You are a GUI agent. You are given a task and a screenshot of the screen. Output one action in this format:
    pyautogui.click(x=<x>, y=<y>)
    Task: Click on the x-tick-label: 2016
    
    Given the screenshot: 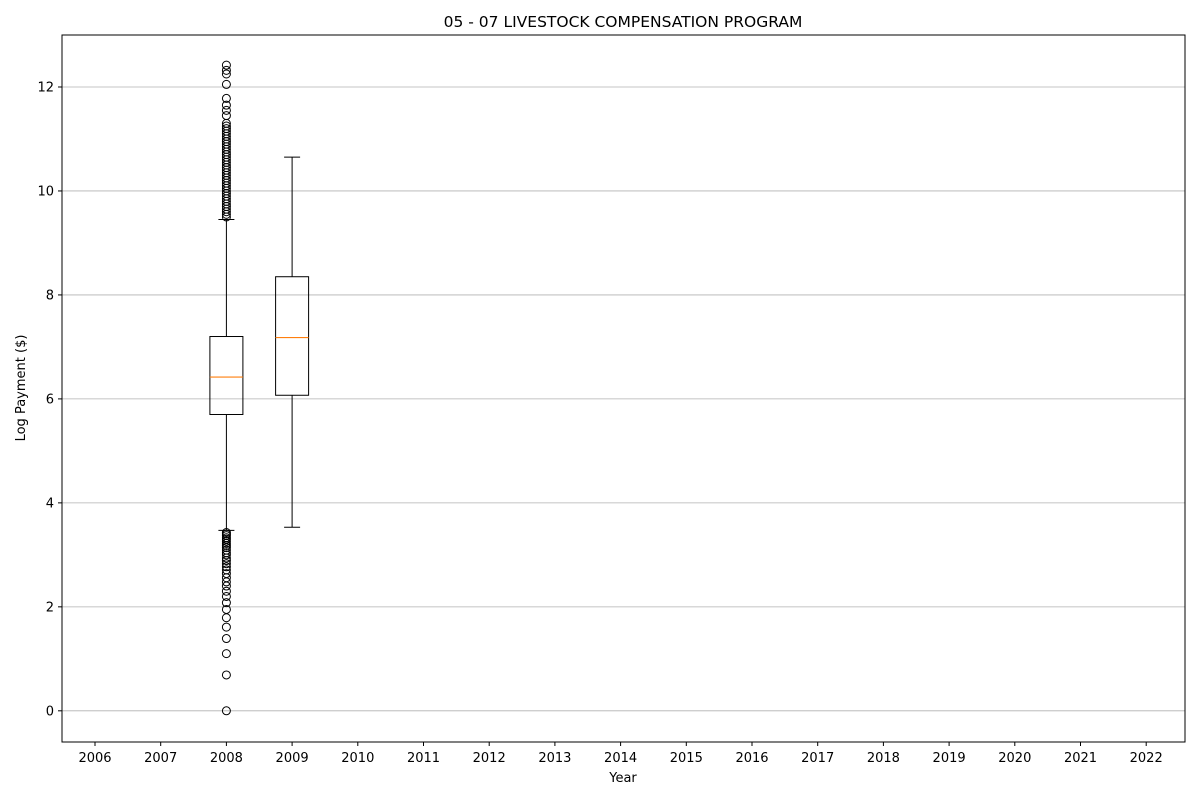 What is the action you would take?
    pyautogui.click(x=751, y=758)
    